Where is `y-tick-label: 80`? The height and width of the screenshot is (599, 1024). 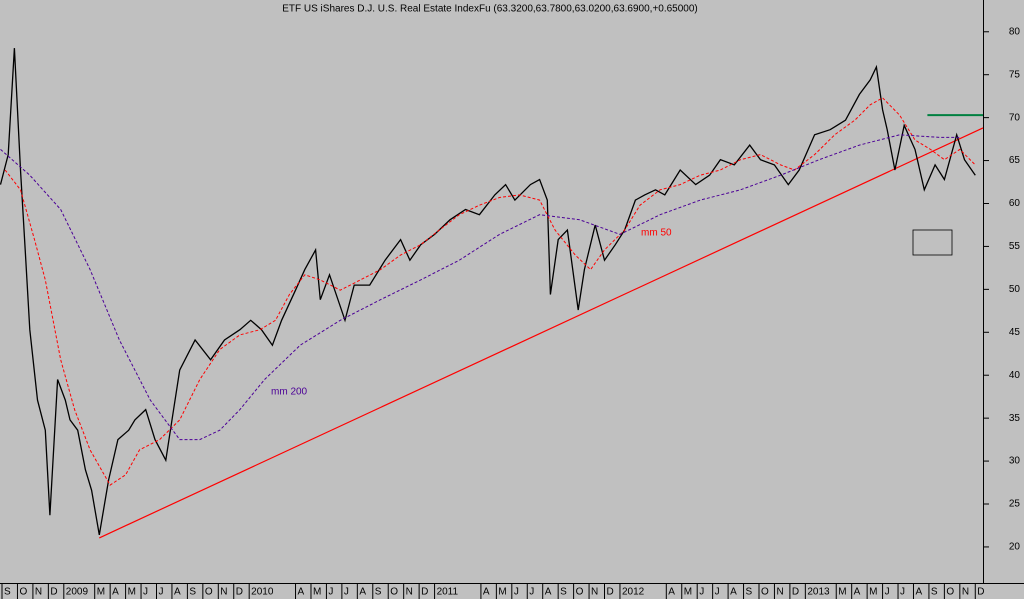 y-tick-label: 80 is located at coordinates (1015, 31).